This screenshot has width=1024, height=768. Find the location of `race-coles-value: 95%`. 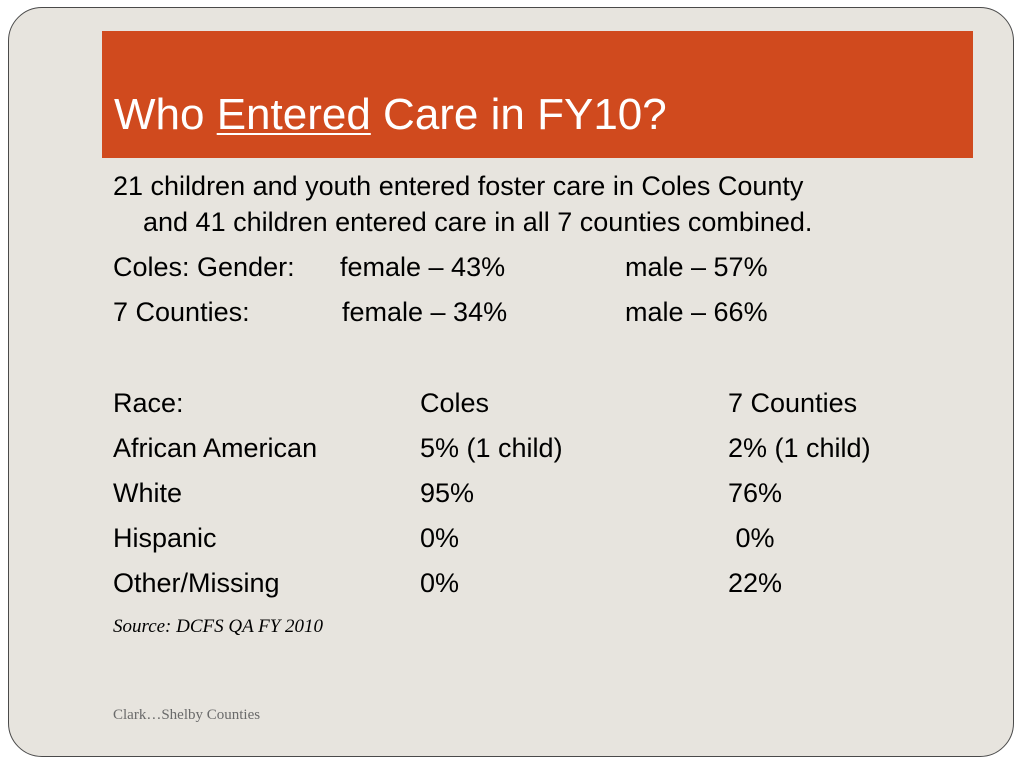

race-coles-value: 95% is located at coordinates (447, 493).